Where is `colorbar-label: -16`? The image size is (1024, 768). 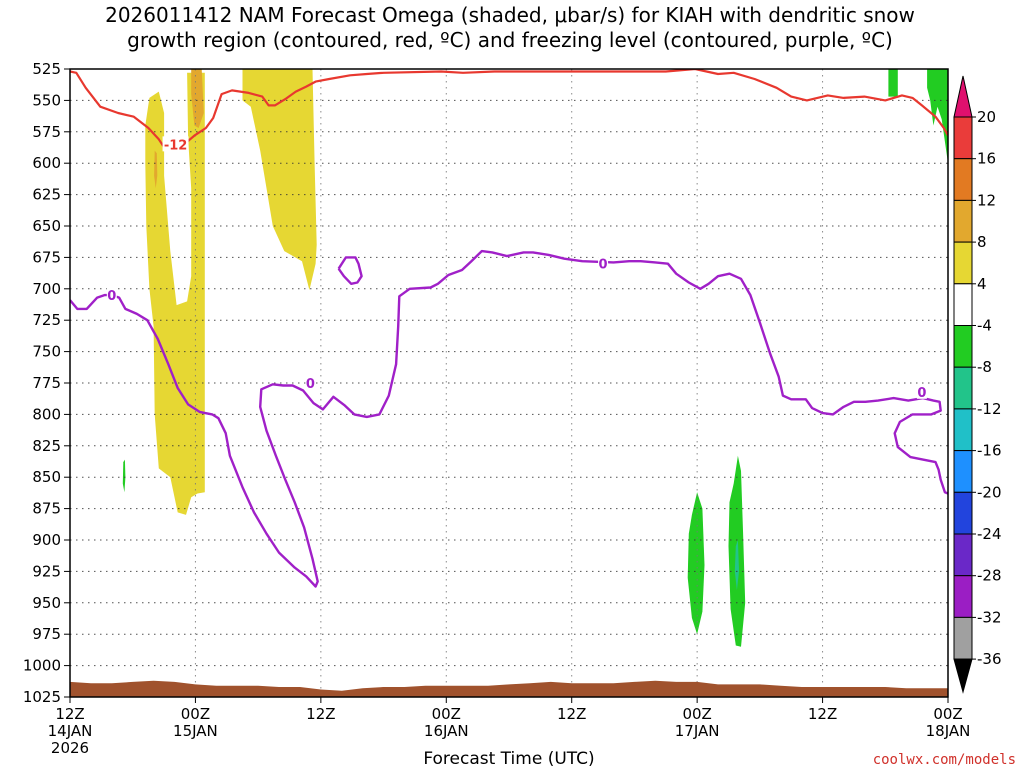 colorbar-label: -16 is located at coordinates (989, 451).